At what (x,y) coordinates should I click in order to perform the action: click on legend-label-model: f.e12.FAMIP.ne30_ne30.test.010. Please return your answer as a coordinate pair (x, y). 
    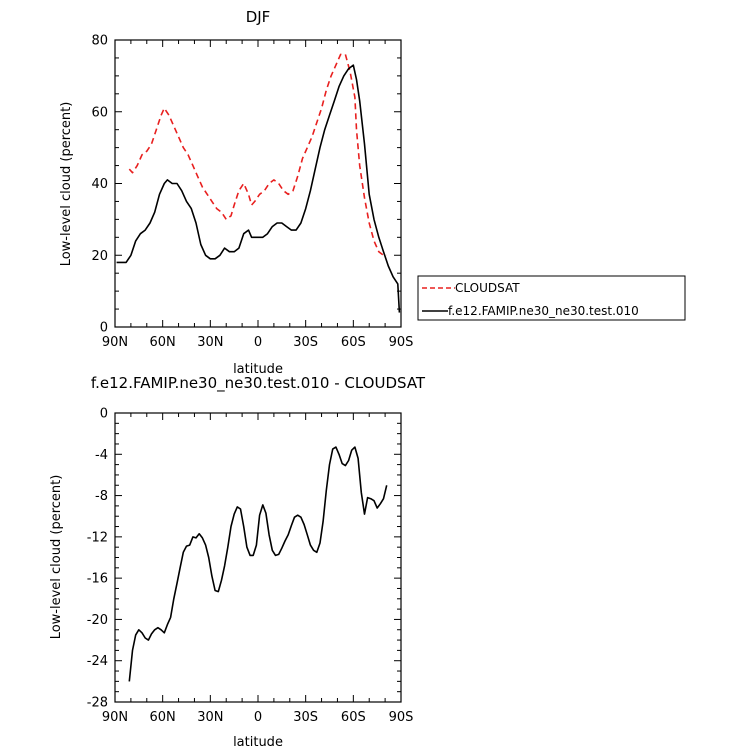
    Looking at the image, I should click on (543, 311).